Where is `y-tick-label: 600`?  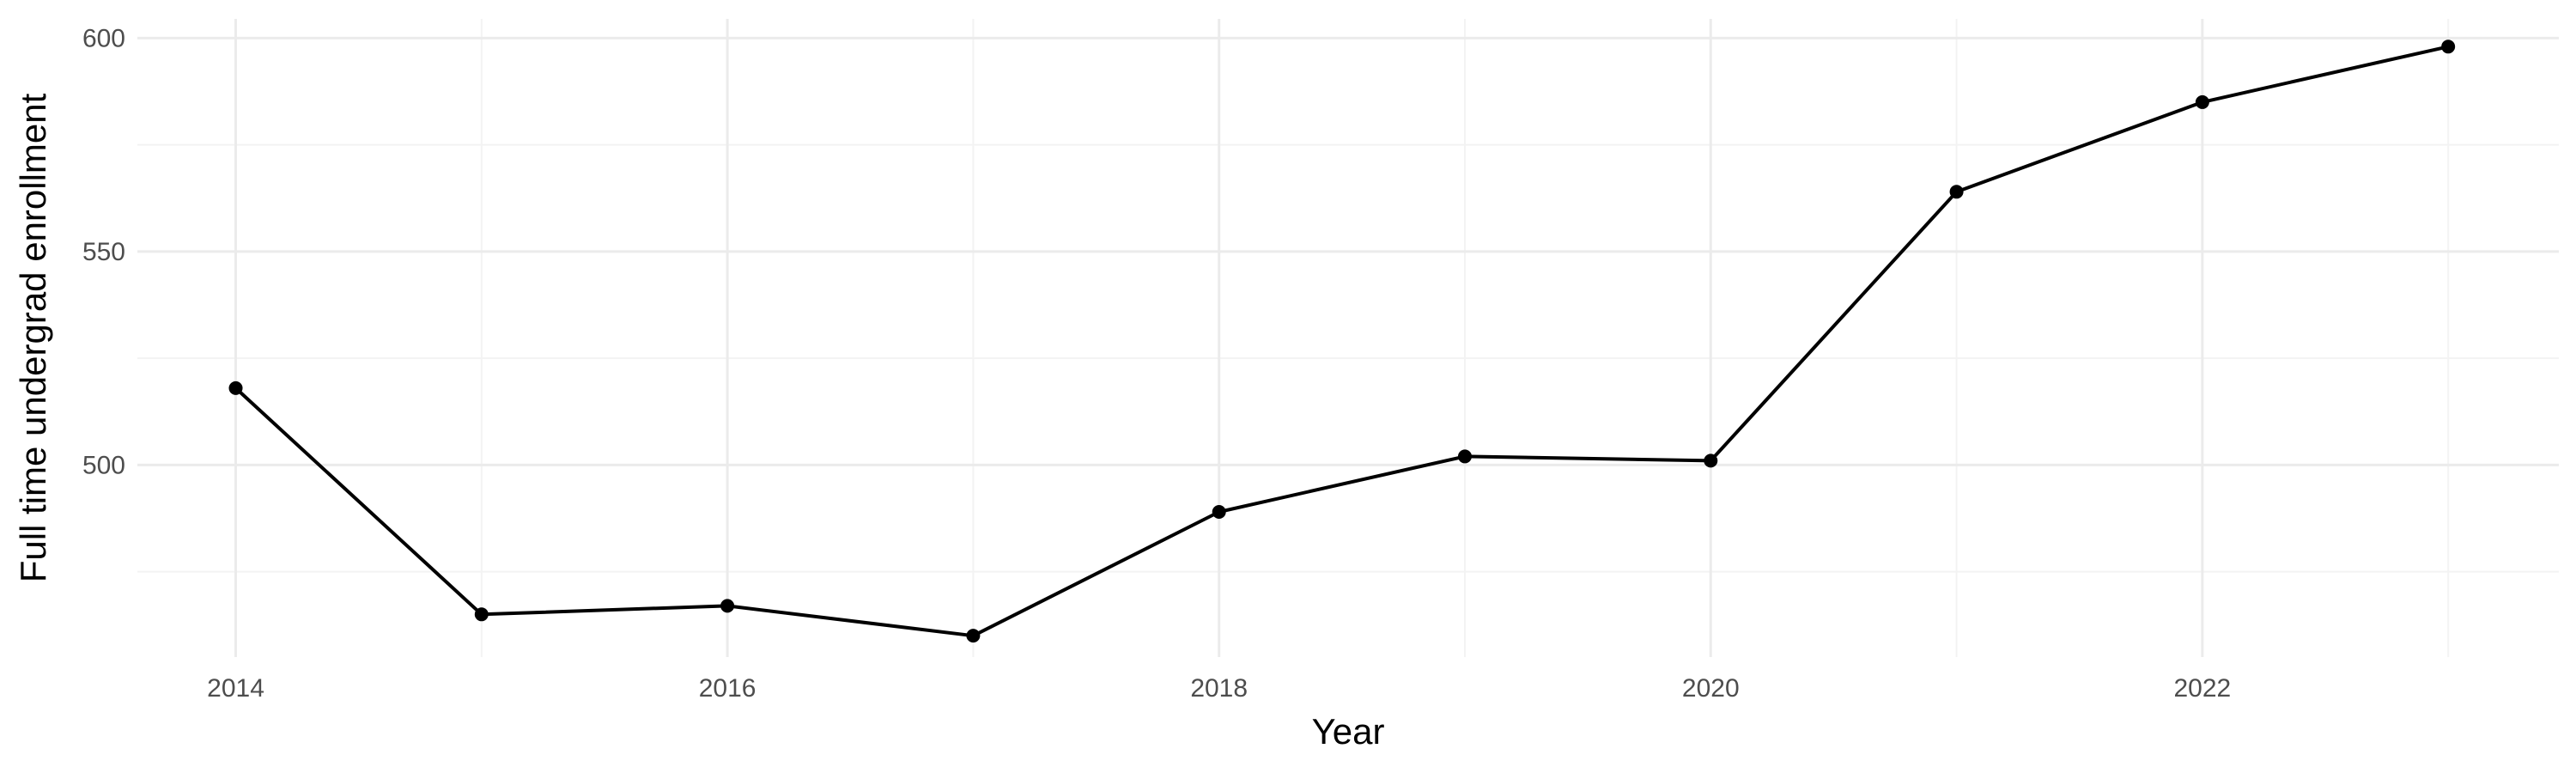 y-tick-label: 600 is located at coordinates (104, 38).